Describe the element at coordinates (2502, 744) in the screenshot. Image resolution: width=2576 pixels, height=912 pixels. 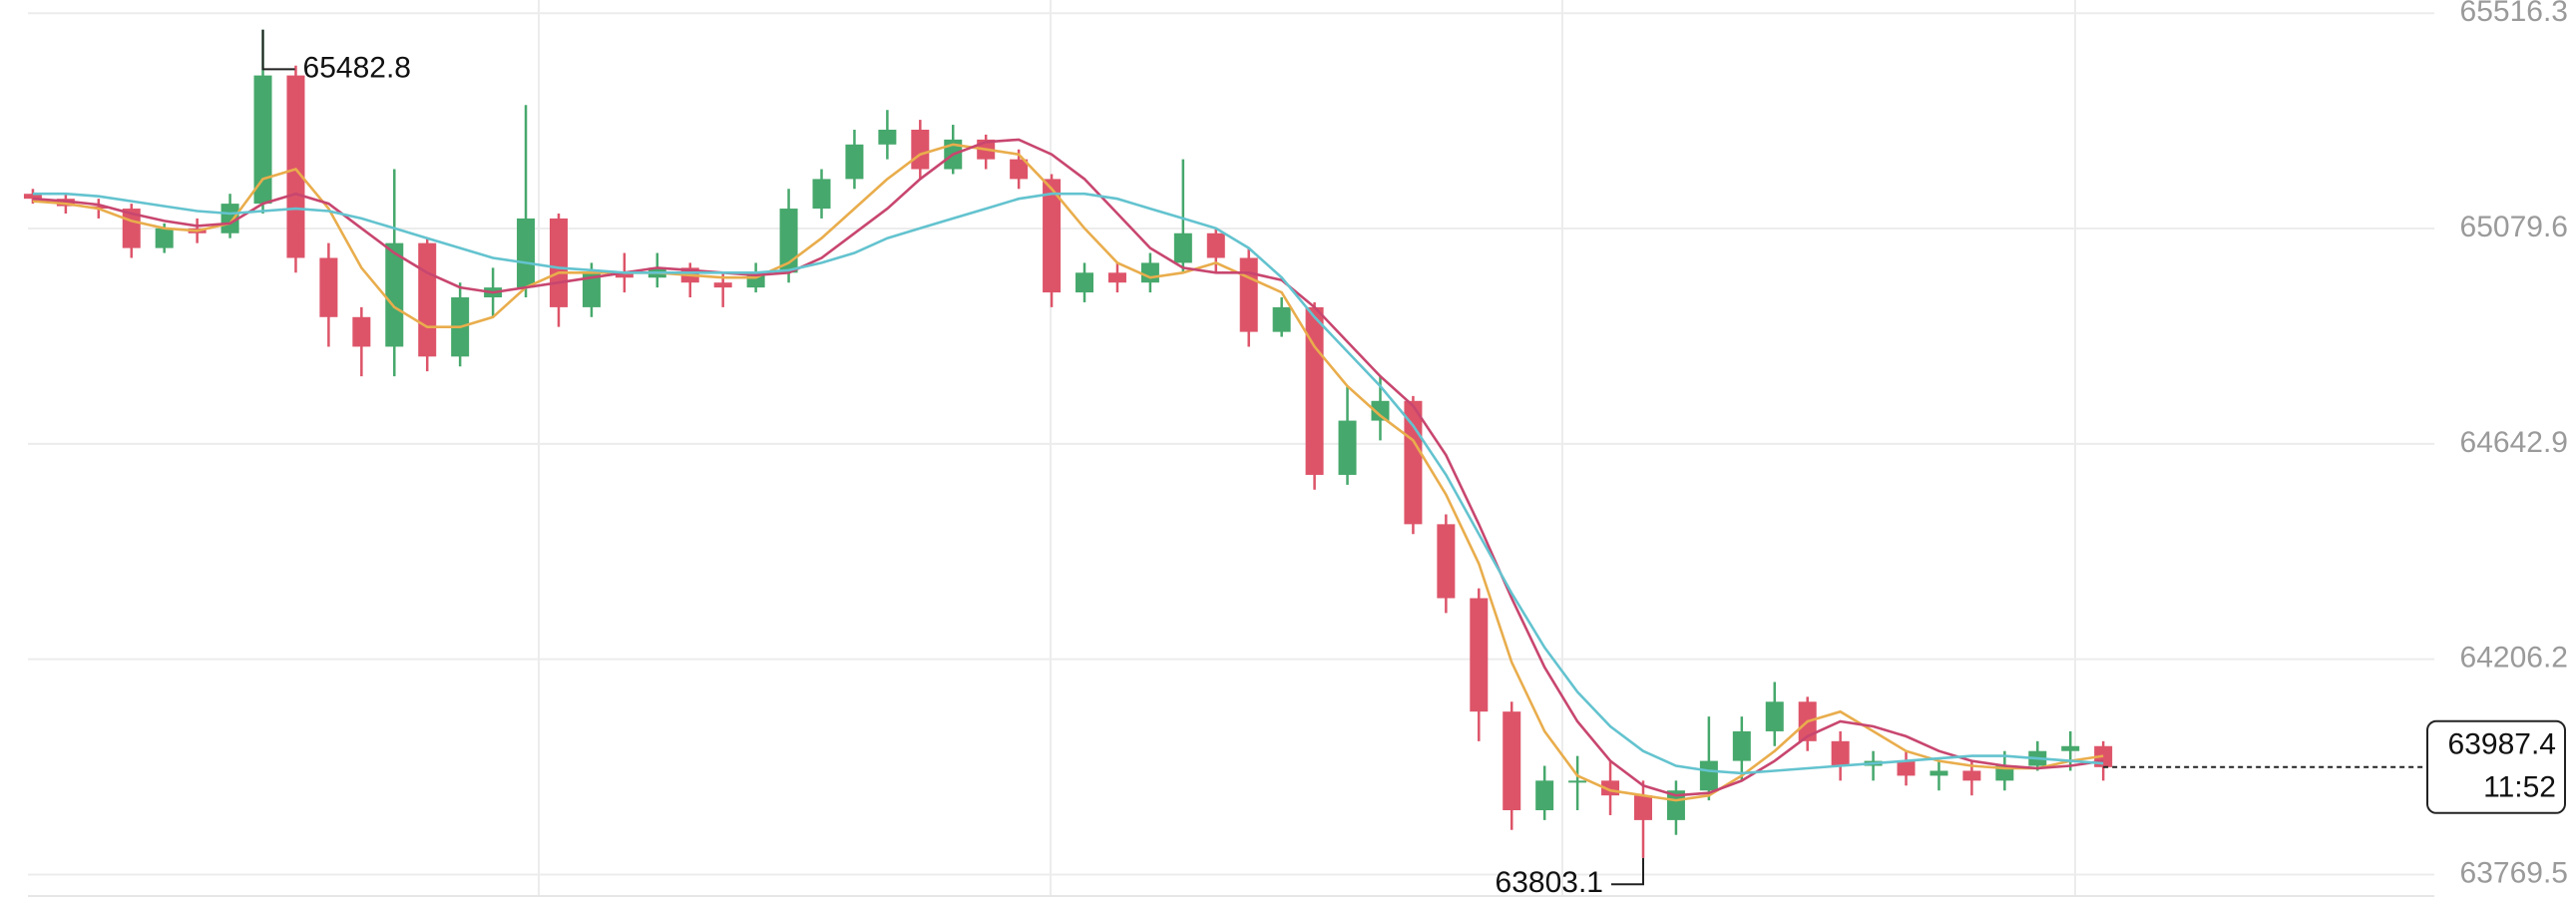
I see `last-price-label: 63987.4` at that location.